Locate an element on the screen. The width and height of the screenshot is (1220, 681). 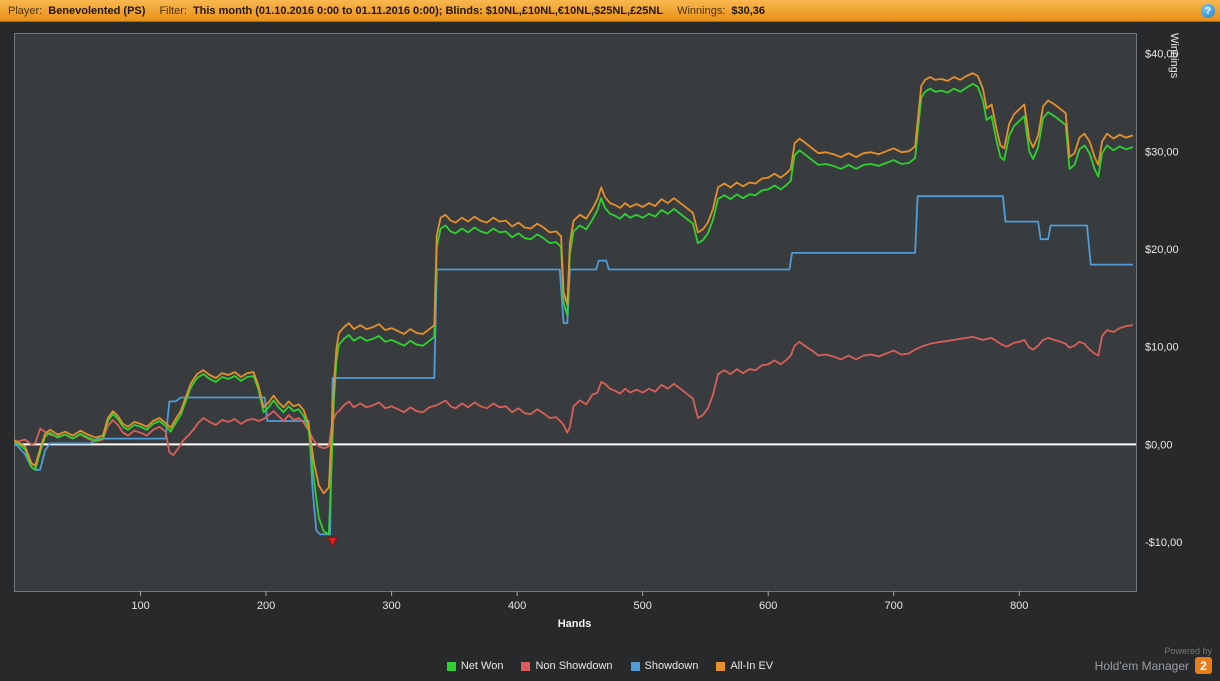
winnings-label: Winnings: is located at coordinates (701, 10).